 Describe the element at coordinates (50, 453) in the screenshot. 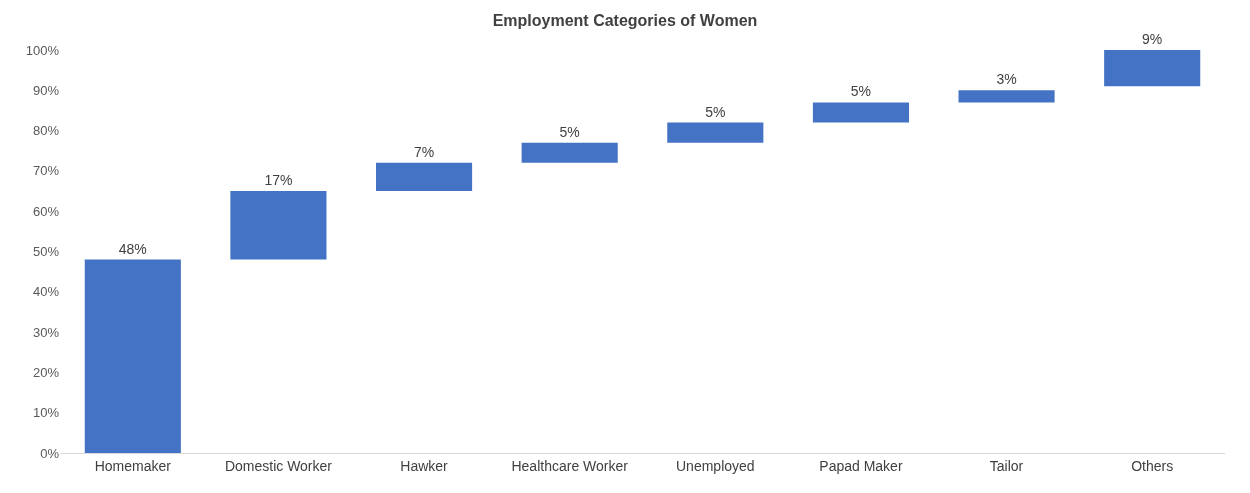

I see `y-tick-label: 0%` at that location.